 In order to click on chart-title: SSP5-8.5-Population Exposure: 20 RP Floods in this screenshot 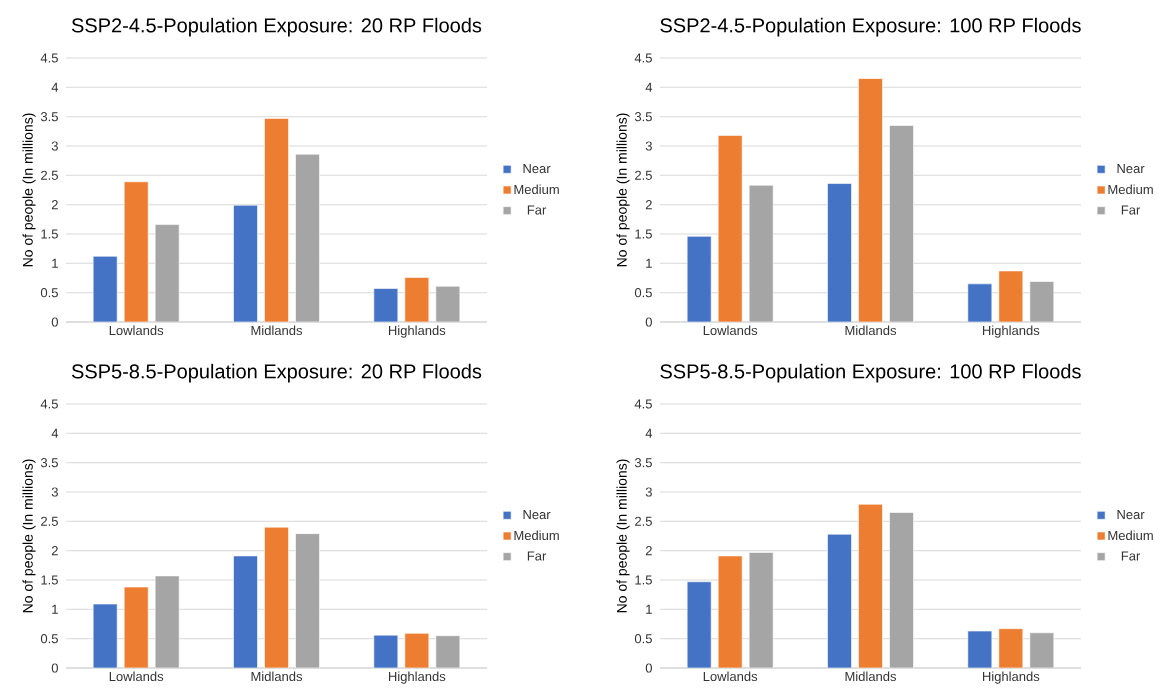, I will do `click(276, 373)`.